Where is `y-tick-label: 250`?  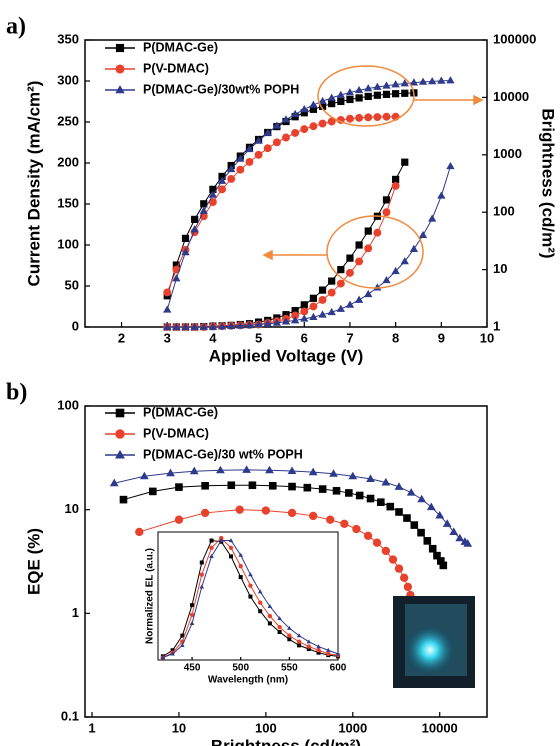
y-tick-label: 250 is located at coordinates (68, 120).